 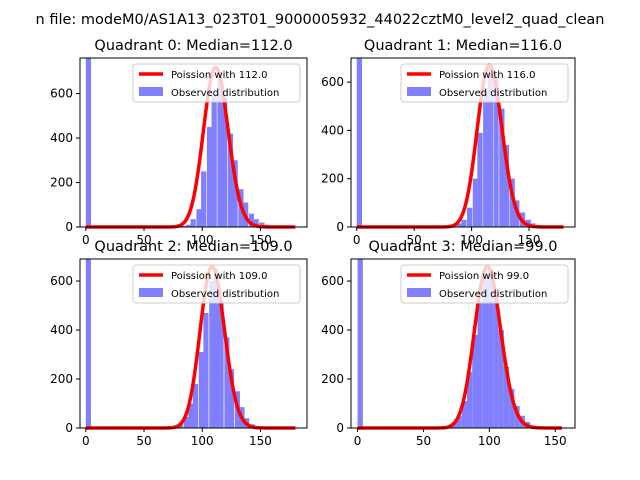 What do you see at coordinates (463, 46) in the screenshot?
I see `plot-title: Quadrant 1: Median=116.0` at bounding box center [463, 46].